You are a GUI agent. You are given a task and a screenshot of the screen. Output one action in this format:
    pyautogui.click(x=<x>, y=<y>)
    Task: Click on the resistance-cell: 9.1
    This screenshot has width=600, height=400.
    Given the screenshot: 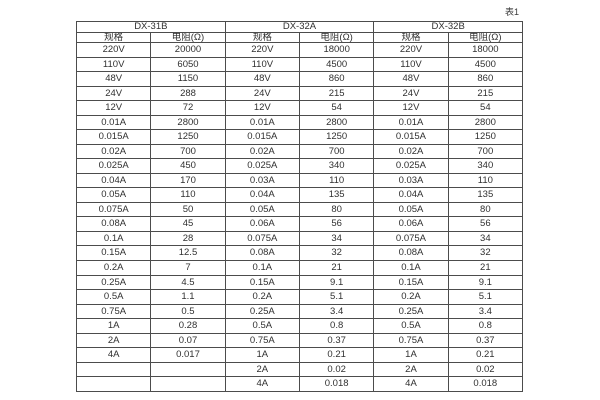 What is the action you would take?
    pyautogui.click(x=485, y=282)
    